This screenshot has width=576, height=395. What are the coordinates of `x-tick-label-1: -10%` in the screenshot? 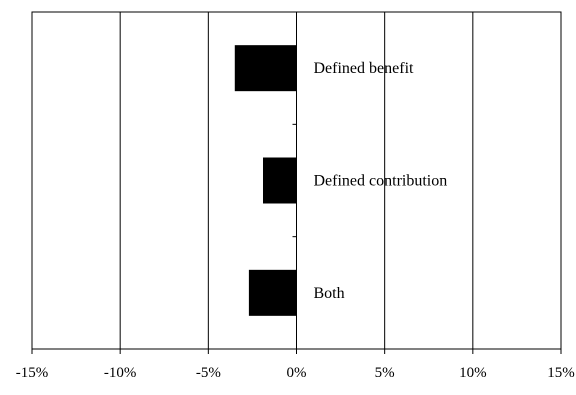 It's located at (120, 373).